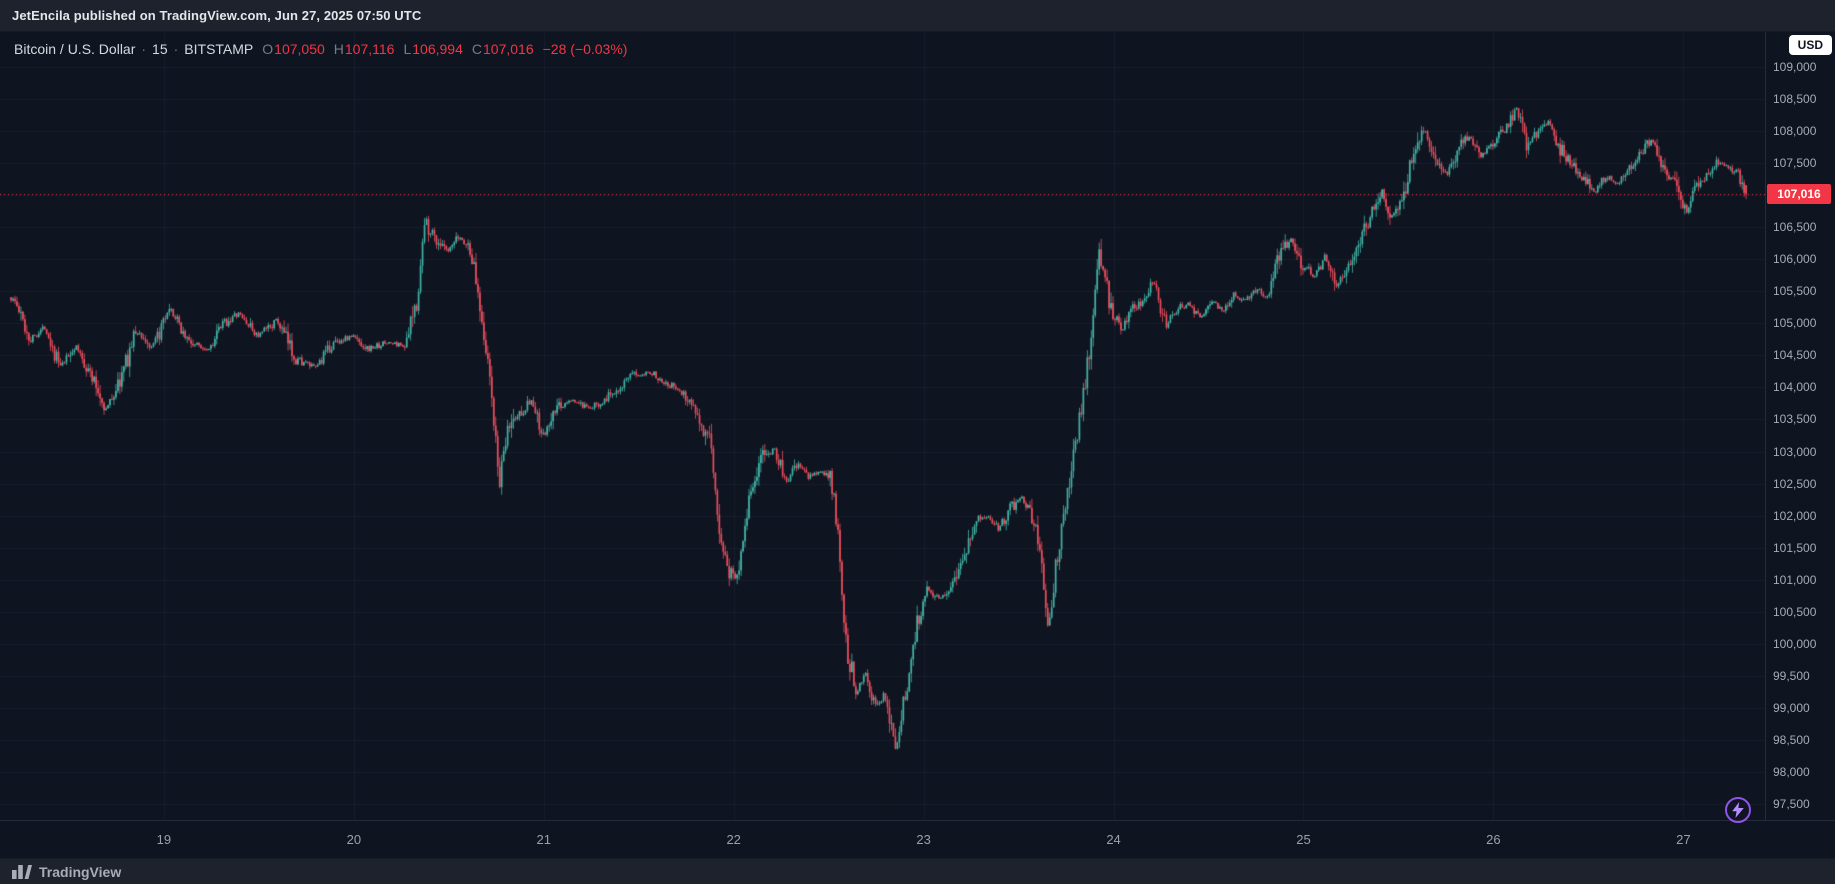 Image resolution: width=1835 pixels, height=884 pixels. Describe the element at coordinates (1795, 163) in the screenshot. I see `price-tick-label: 107,500` at that location.